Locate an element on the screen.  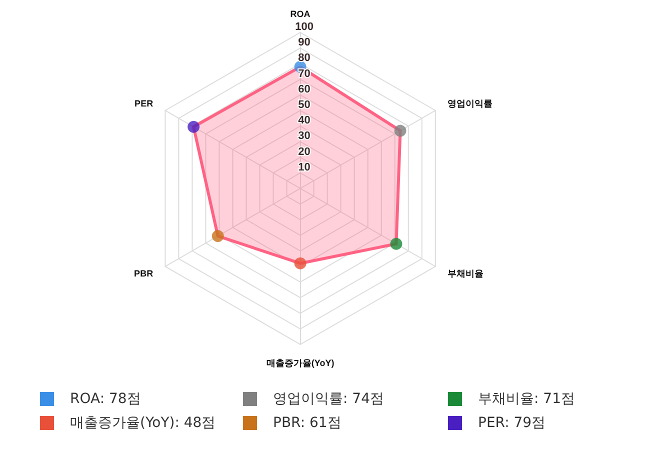
y-tick-label: 90 is located at coordinates (304, 42).